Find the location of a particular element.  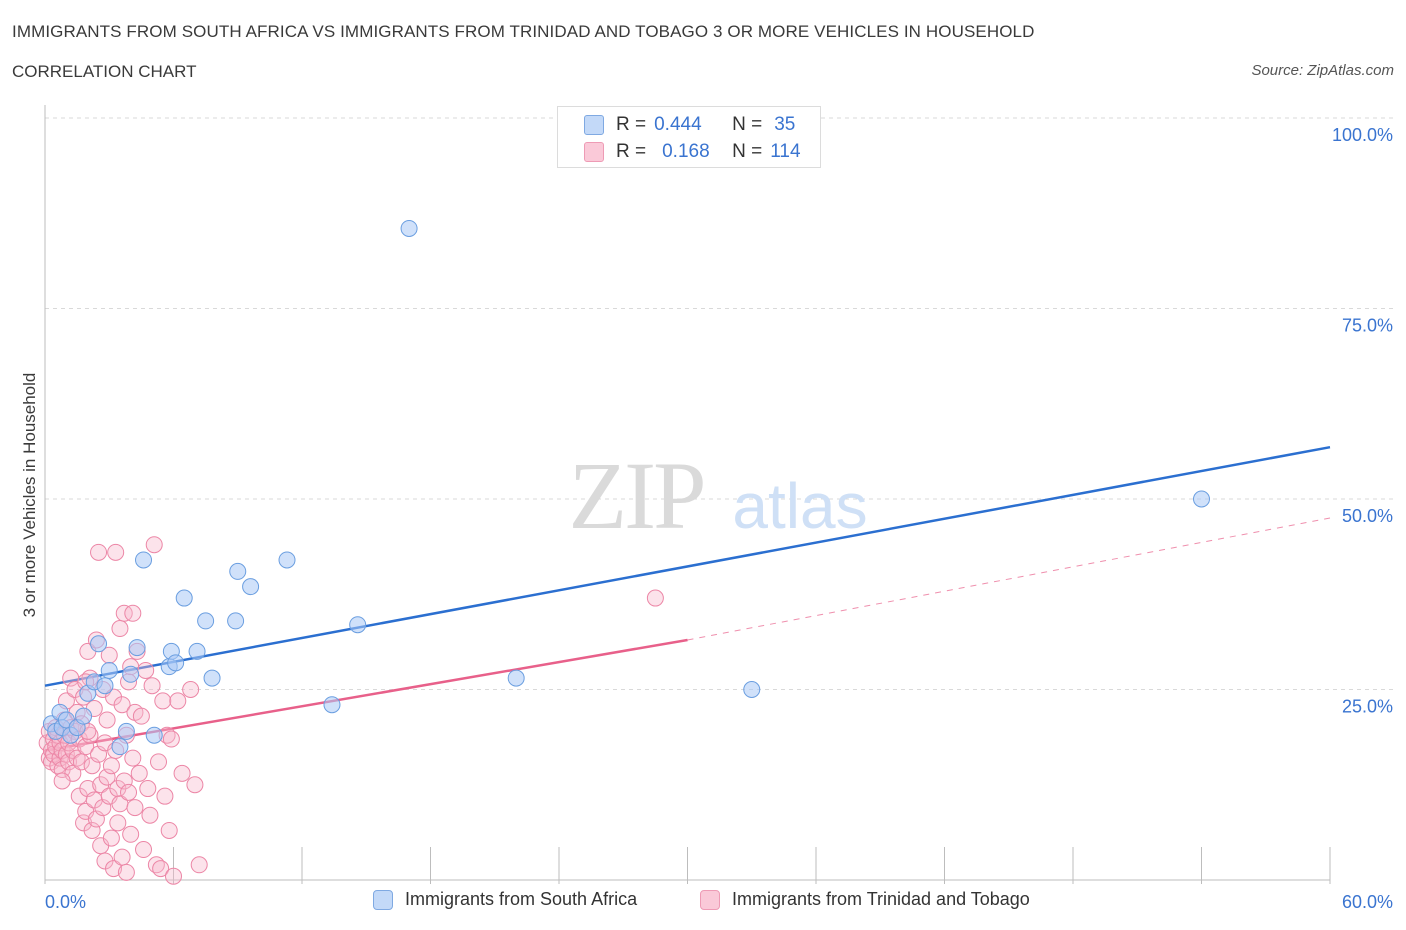

chart-subtitle: CORRELATION CHART is located at coordinates (104, 71).